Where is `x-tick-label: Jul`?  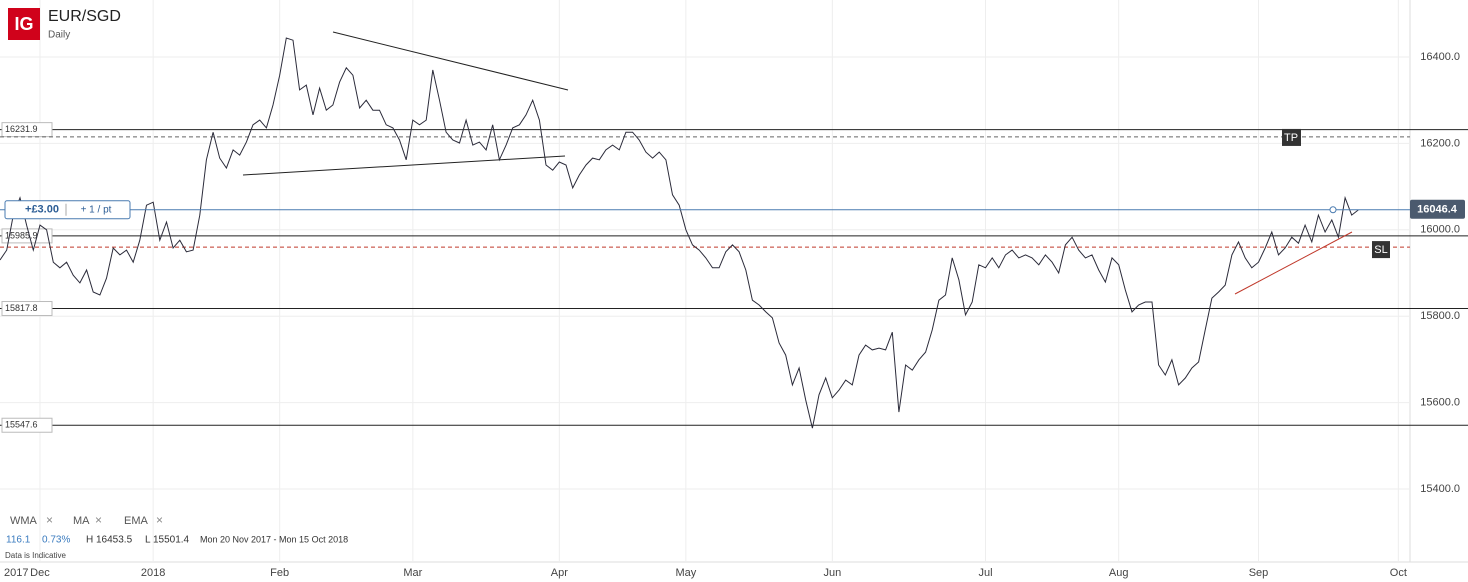
x-tick-label: Jul is located at coordinates (985, 573).